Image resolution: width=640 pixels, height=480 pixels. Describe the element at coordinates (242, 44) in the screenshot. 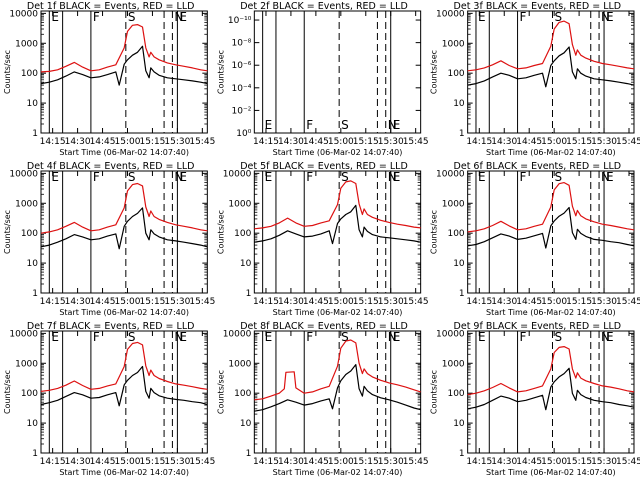

I see `y-tick-label: 10⁻⁸` at that location.